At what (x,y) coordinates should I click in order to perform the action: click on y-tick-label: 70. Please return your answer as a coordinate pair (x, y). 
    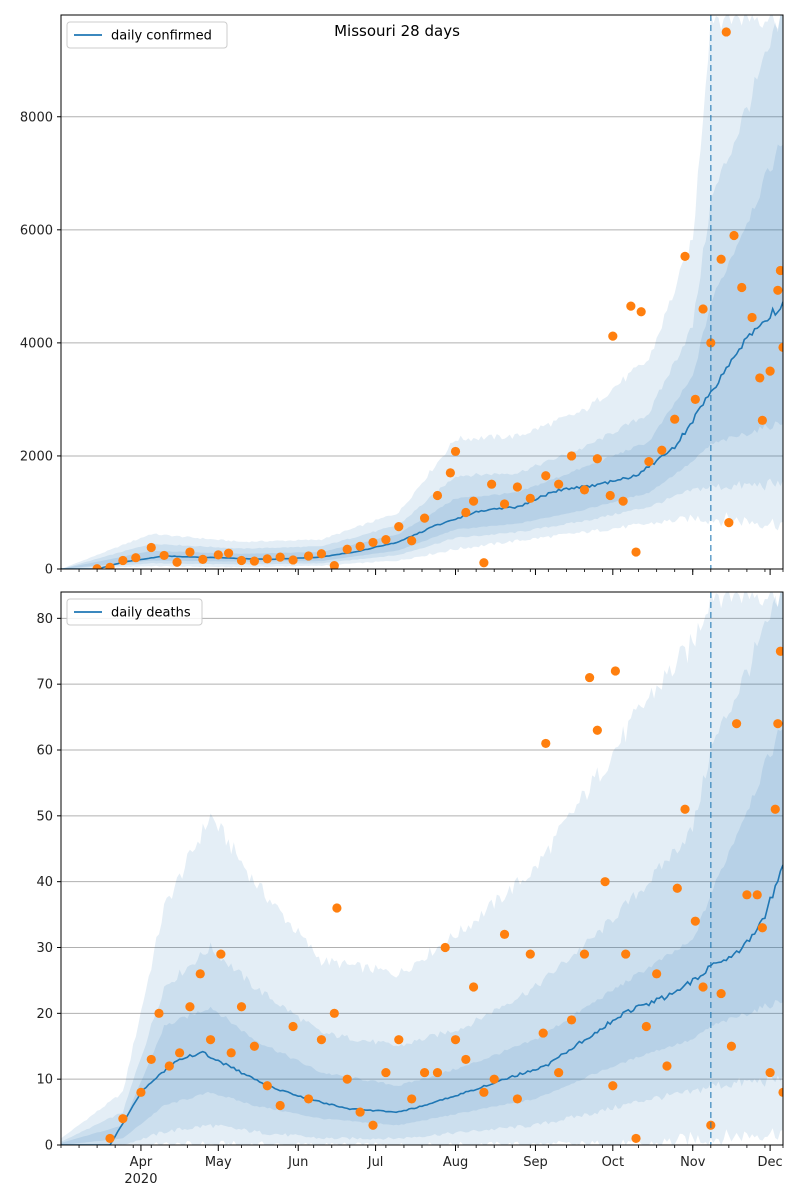
    Looking at the image, I should click on (44, 685).